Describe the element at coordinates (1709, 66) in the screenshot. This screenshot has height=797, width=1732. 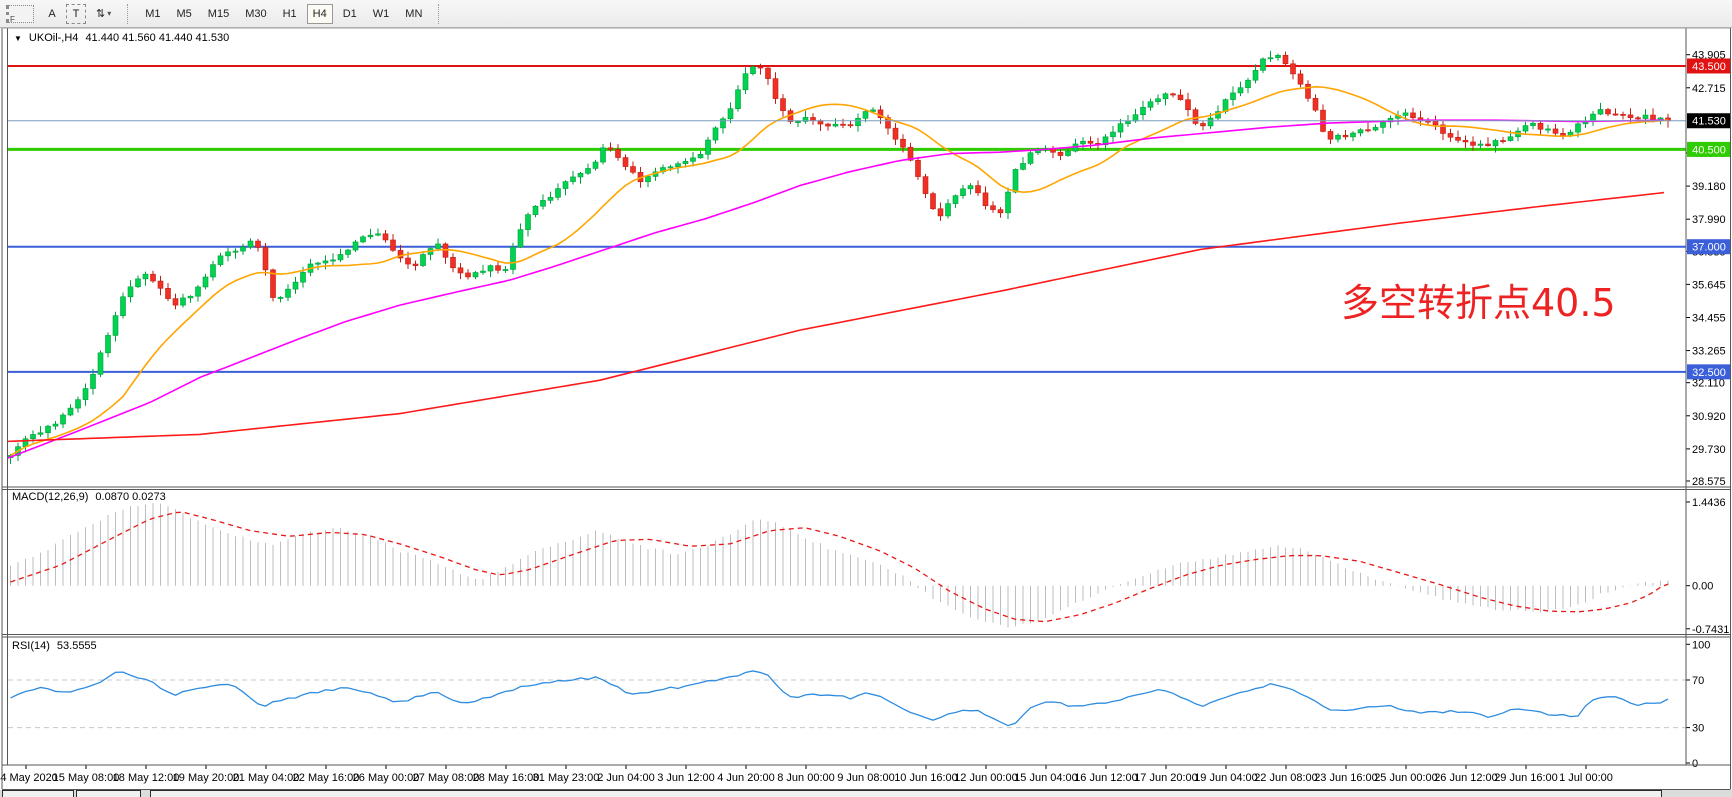
I see `level-badge` at that location.